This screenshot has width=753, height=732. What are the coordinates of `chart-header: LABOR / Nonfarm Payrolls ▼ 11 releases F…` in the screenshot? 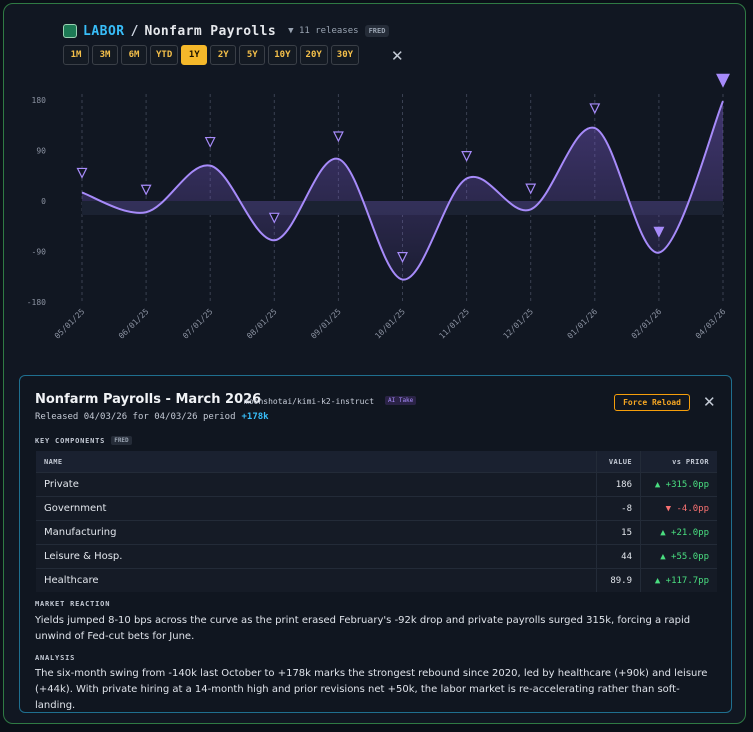 It's located at (226, 31).